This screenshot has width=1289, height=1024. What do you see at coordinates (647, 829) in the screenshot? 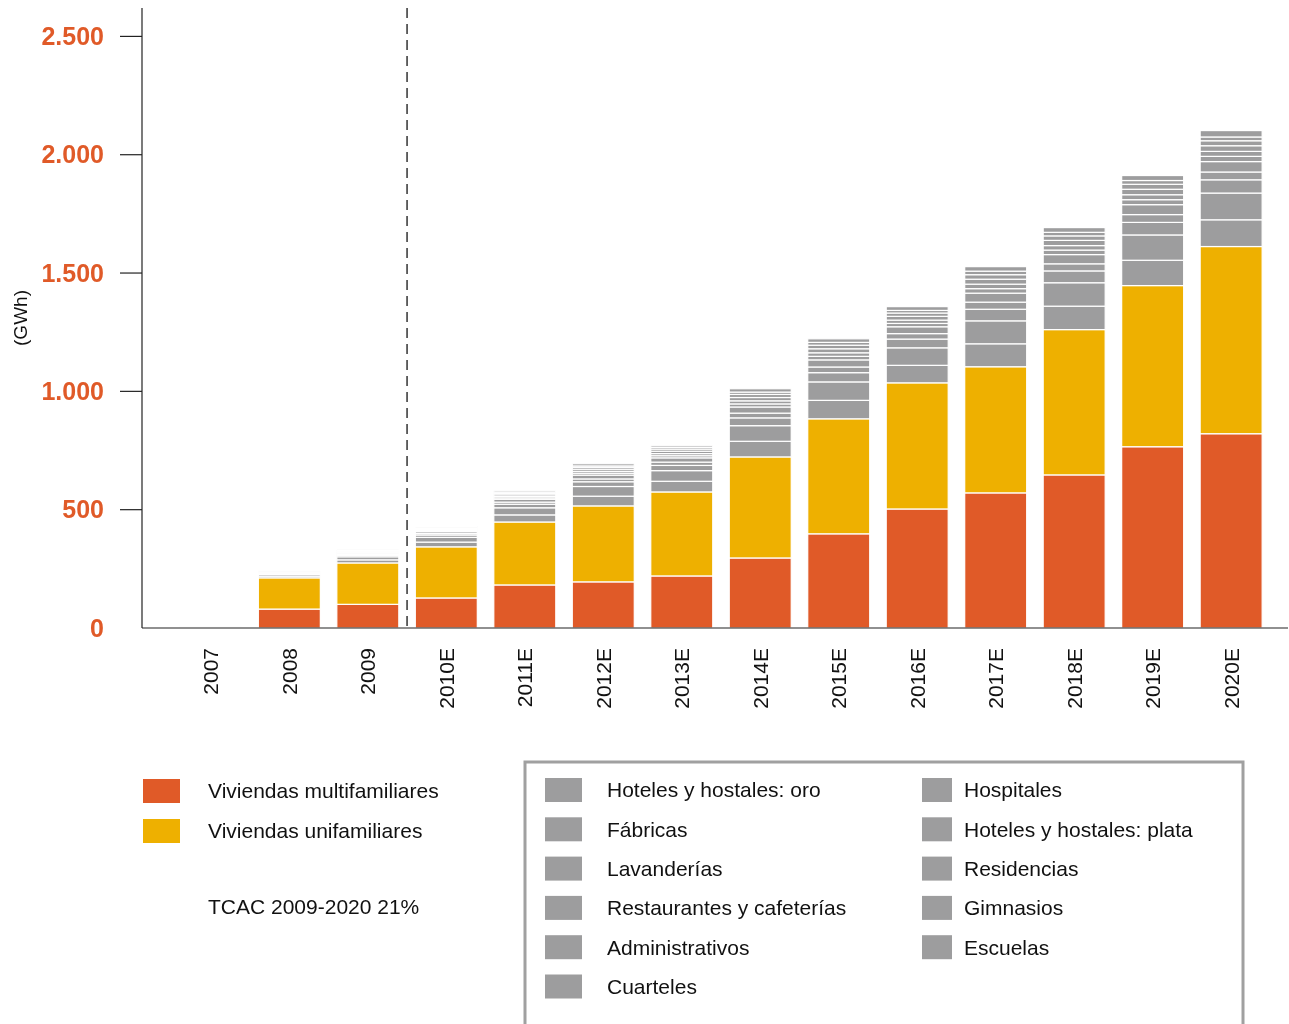
I see `legend-label: Fábricas` at bounding box center [647, 829].